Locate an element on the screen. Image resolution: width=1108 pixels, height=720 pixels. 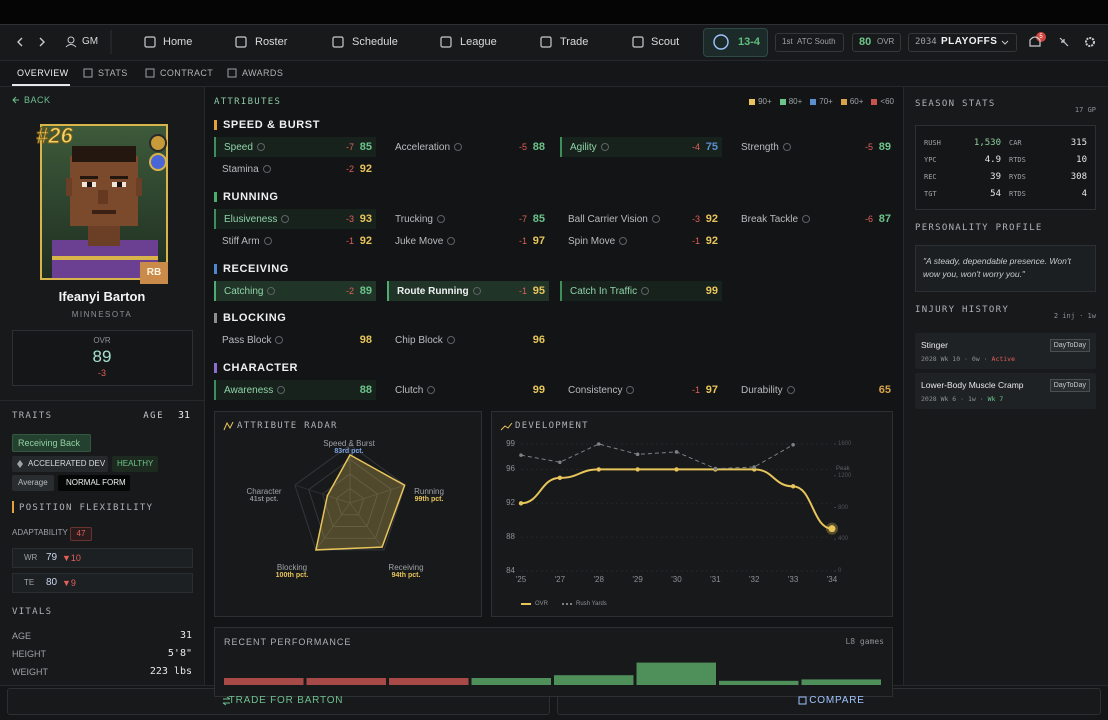
legend-label: OVR is located at coordinates (542, 604).